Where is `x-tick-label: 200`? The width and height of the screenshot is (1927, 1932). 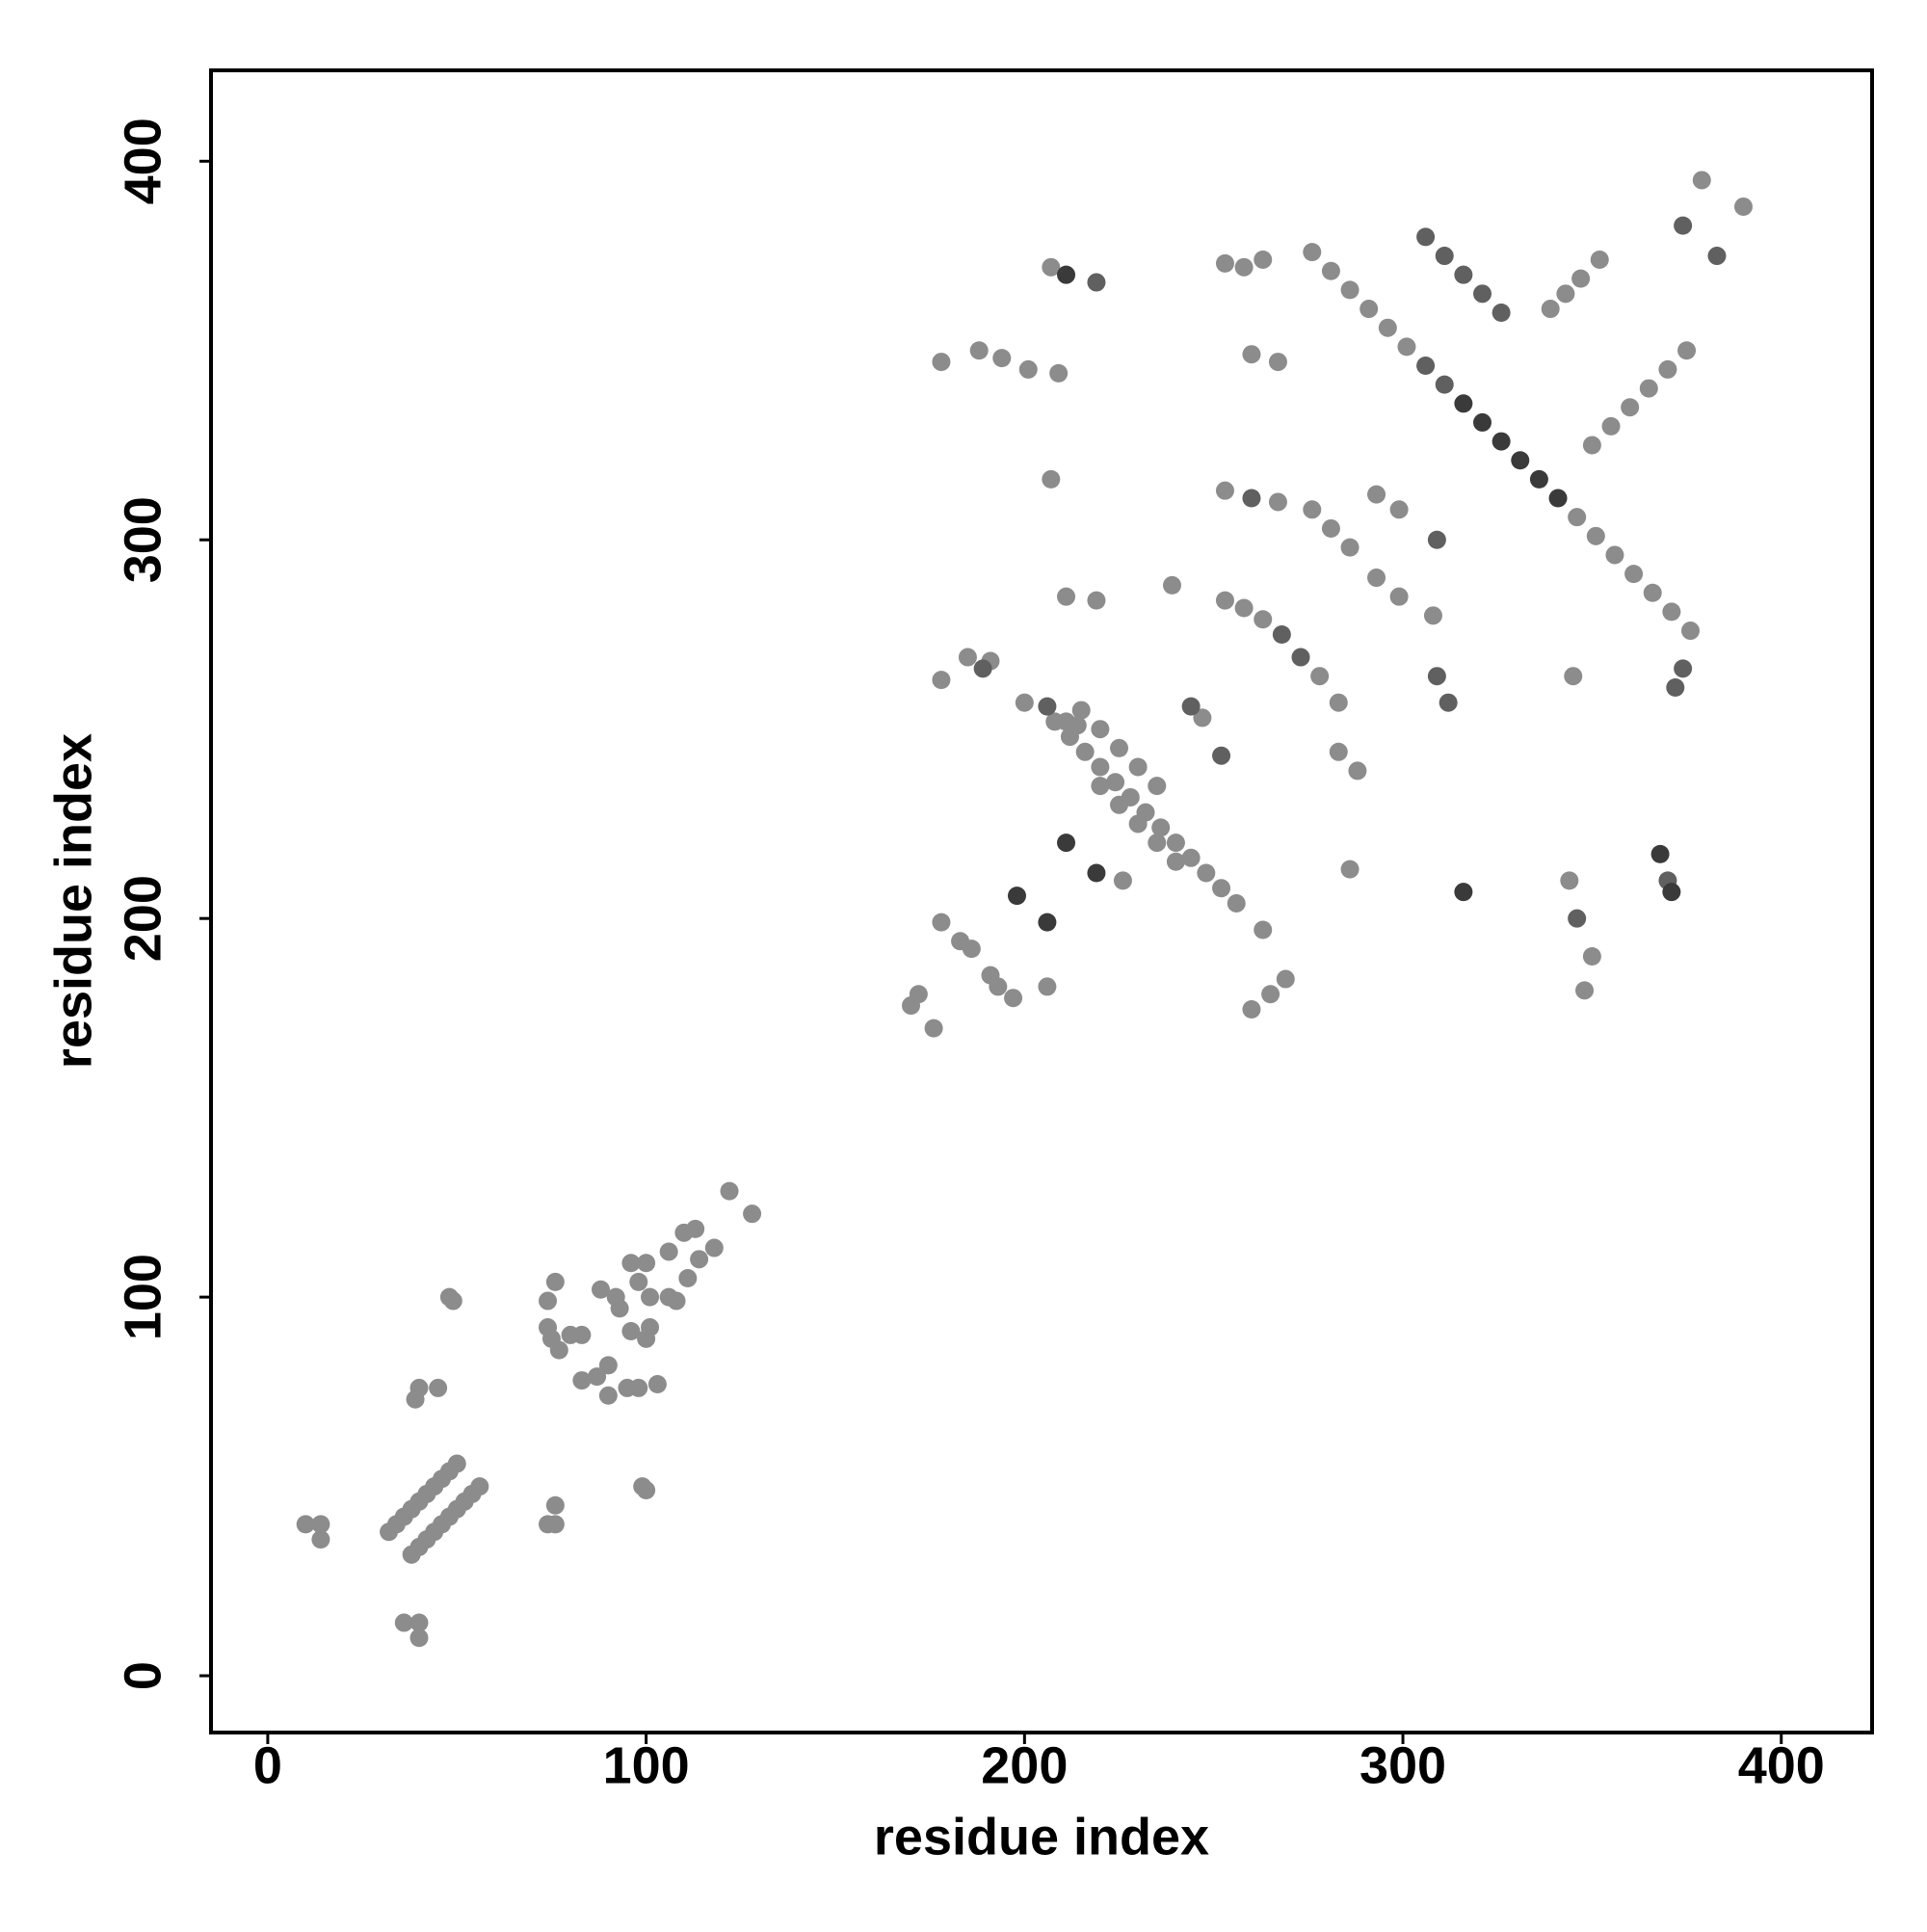
x-tick-label: 200 is located at coordinates (1024, 1765).